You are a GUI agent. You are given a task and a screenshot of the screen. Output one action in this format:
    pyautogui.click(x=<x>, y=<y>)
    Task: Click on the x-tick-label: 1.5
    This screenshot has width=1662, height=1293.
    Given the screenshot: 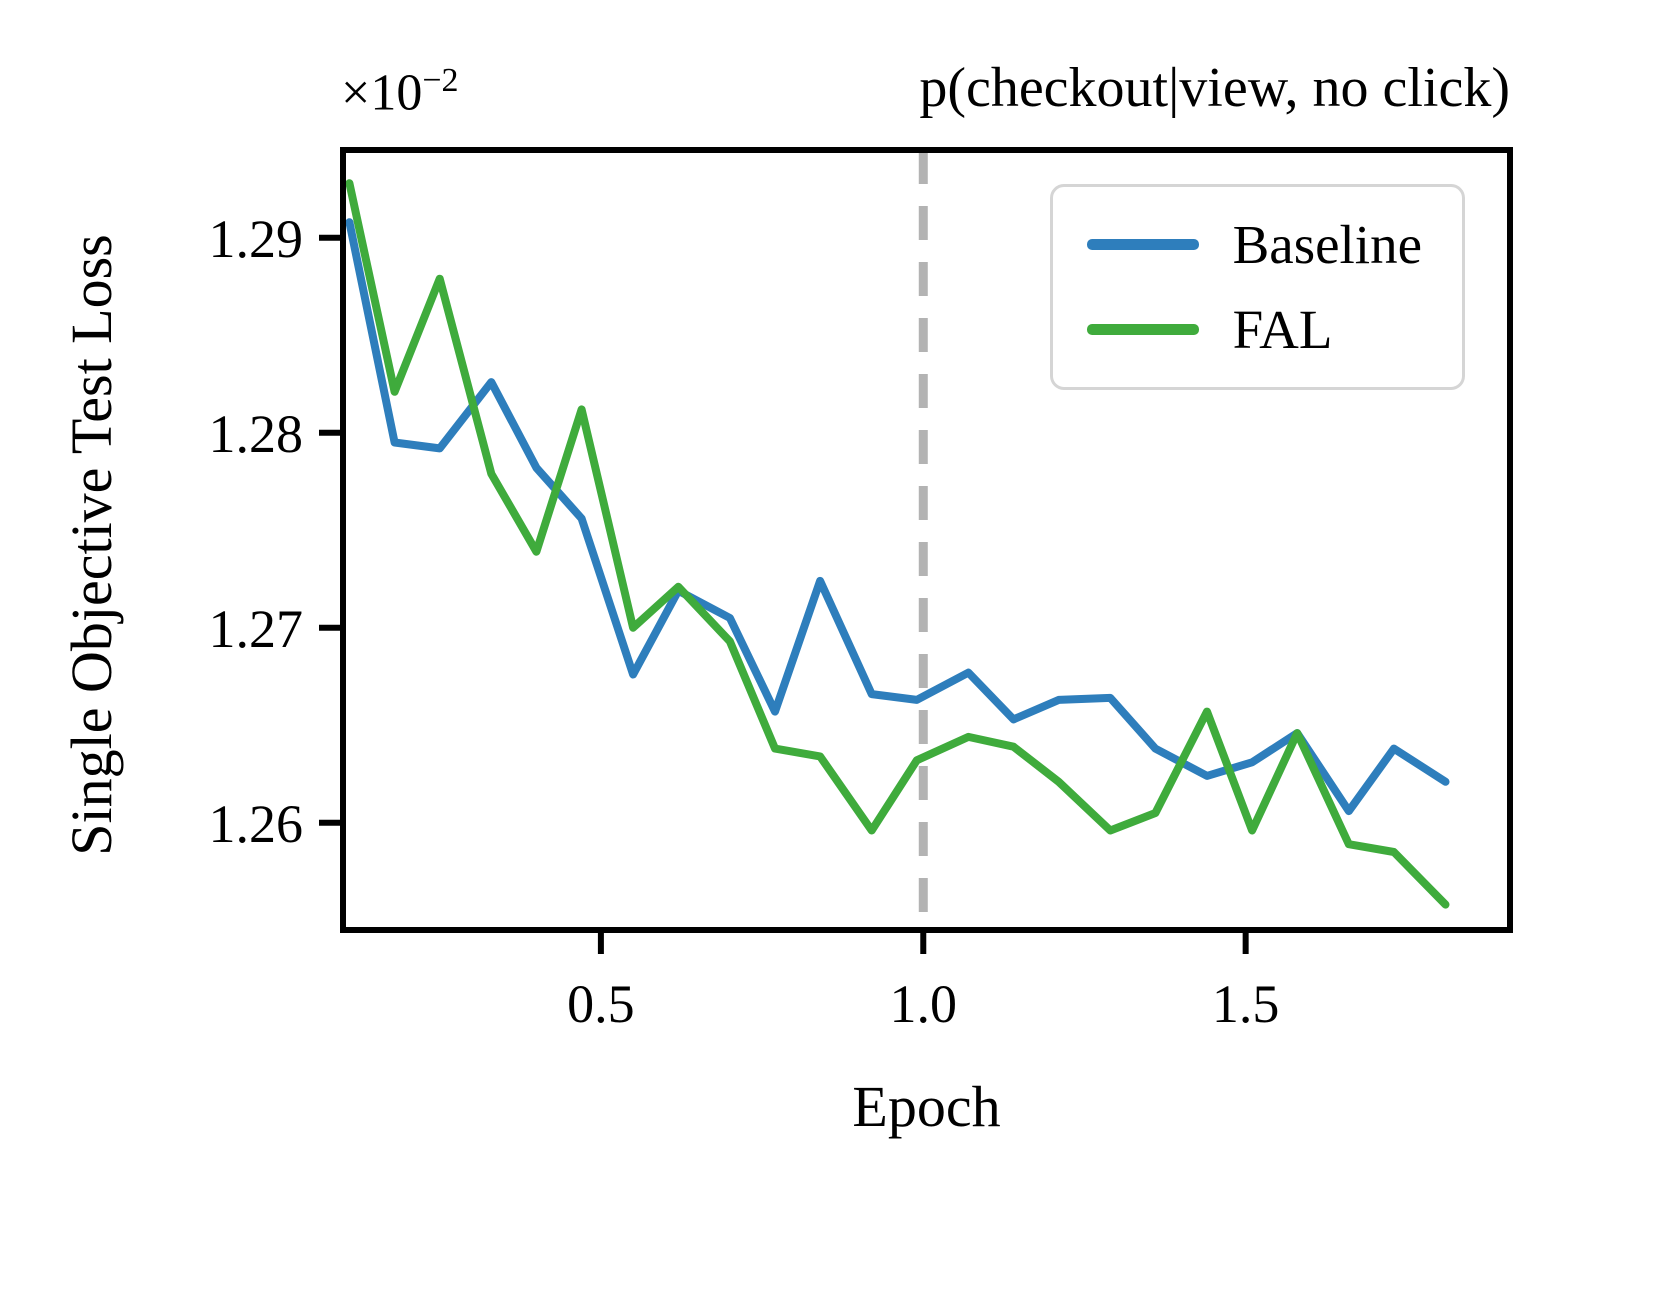 What is the action you would take?
    pyautogui.click(x=1246, y=1004)
    